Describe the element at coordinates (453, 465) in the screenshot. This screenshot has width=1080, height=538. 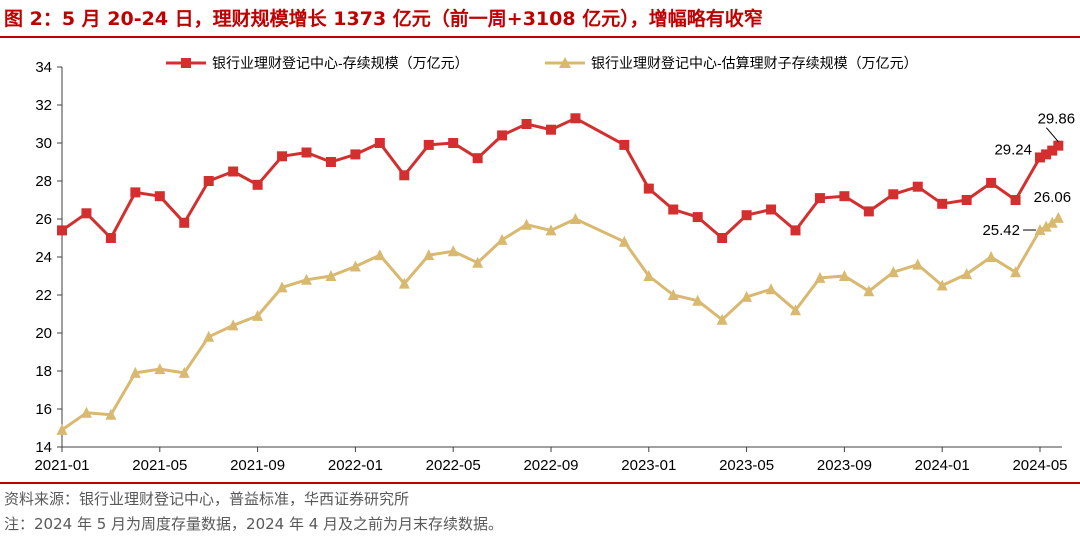
I see `x-tick-label: 2022-05` at that location.